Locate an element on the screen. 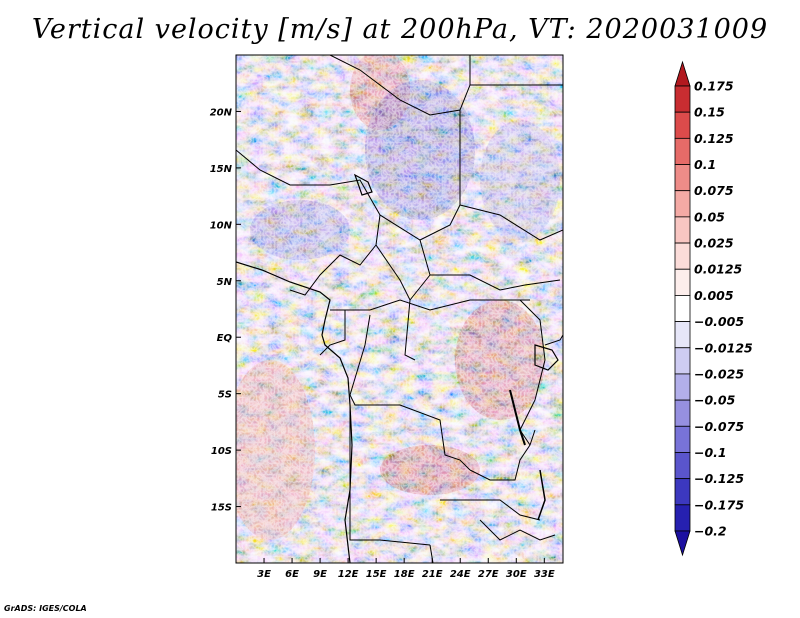  lon-tick-label: 33E is located at coordinates (544, 574).